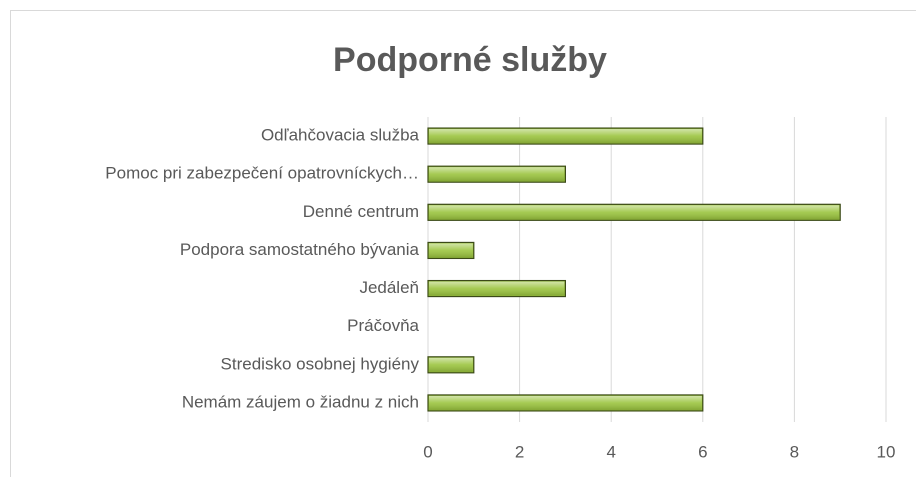  What do you see at coordinates (427, 451) in the screenshot?
I see `x-tick-label: 0` at bounding box center [427, 451].